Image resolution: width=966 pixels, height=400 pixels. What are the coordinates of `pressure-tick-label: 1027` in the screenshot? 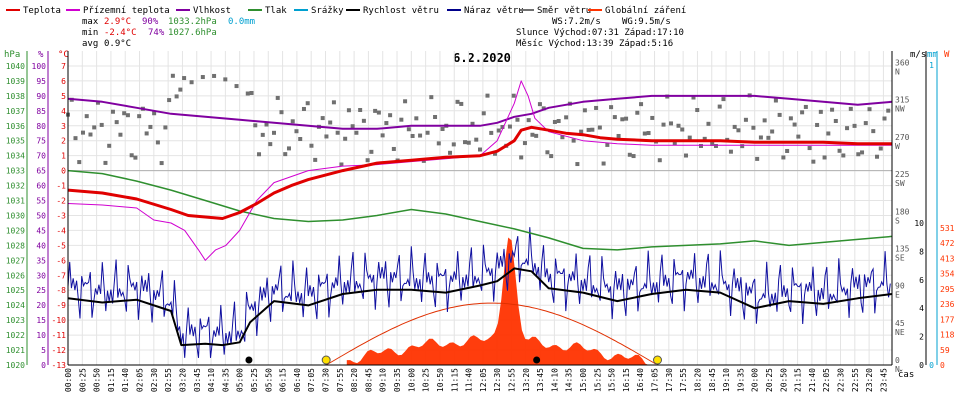 It's located at (15, 260).